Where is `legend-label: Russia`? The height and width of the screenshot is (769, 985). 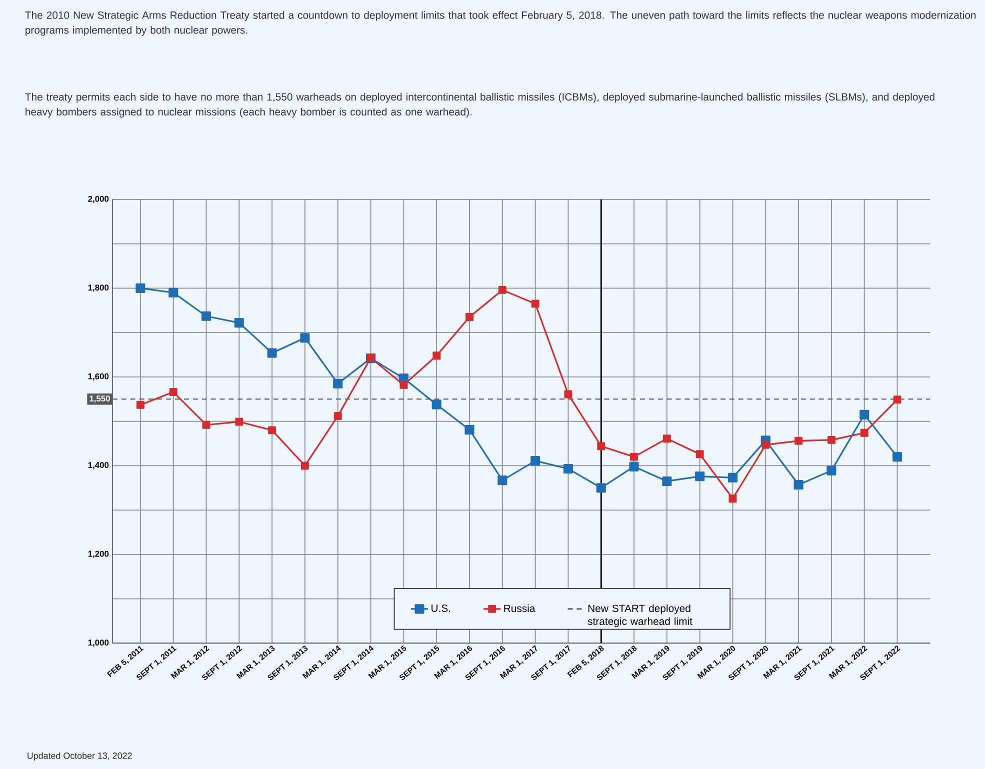 legend-label: Russia is located at coordinates (520, 608).